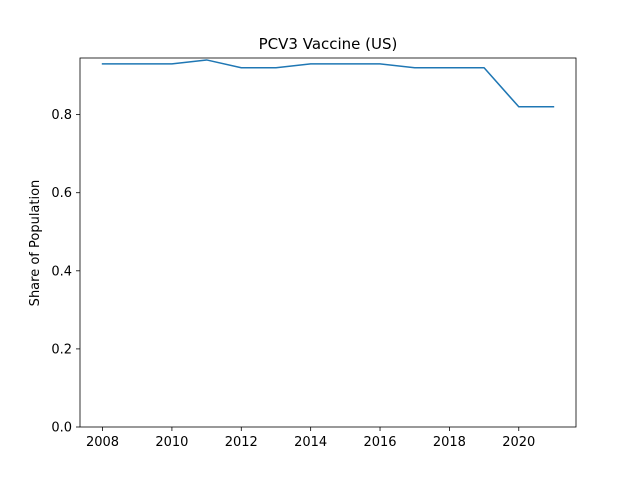 Image resolution: width=640 pixels, height=480 pixels. What do you see at coordinates (61, 271) in the screenshot?
I see `y-tick-label: 0.4` at bounding box center [61, 271].